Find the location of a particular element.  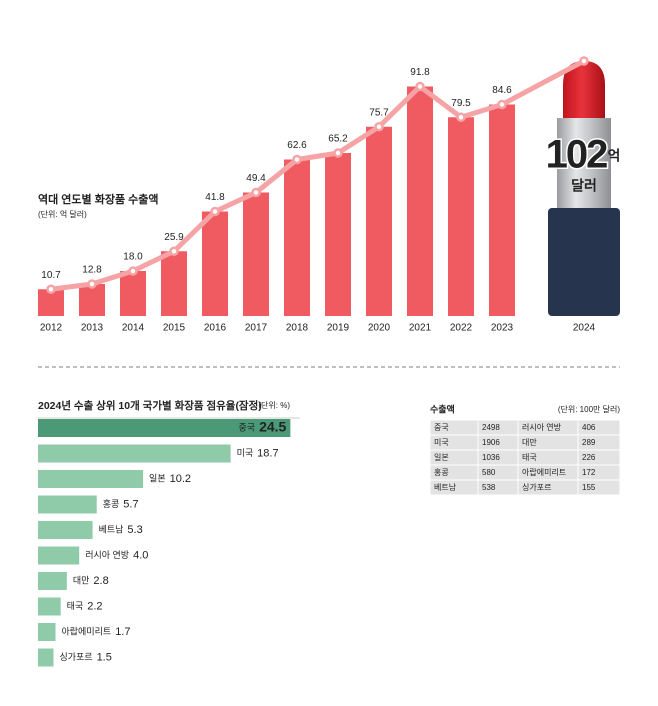

table-text: 2498 is located at coordinates (491, 427).